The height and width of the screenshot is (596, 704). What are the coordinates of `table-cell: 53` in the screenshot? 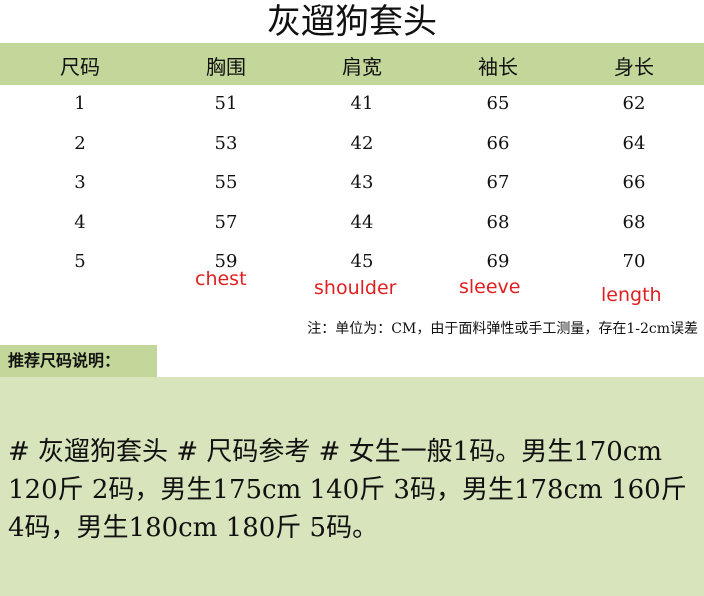 It's located at (226, 143).